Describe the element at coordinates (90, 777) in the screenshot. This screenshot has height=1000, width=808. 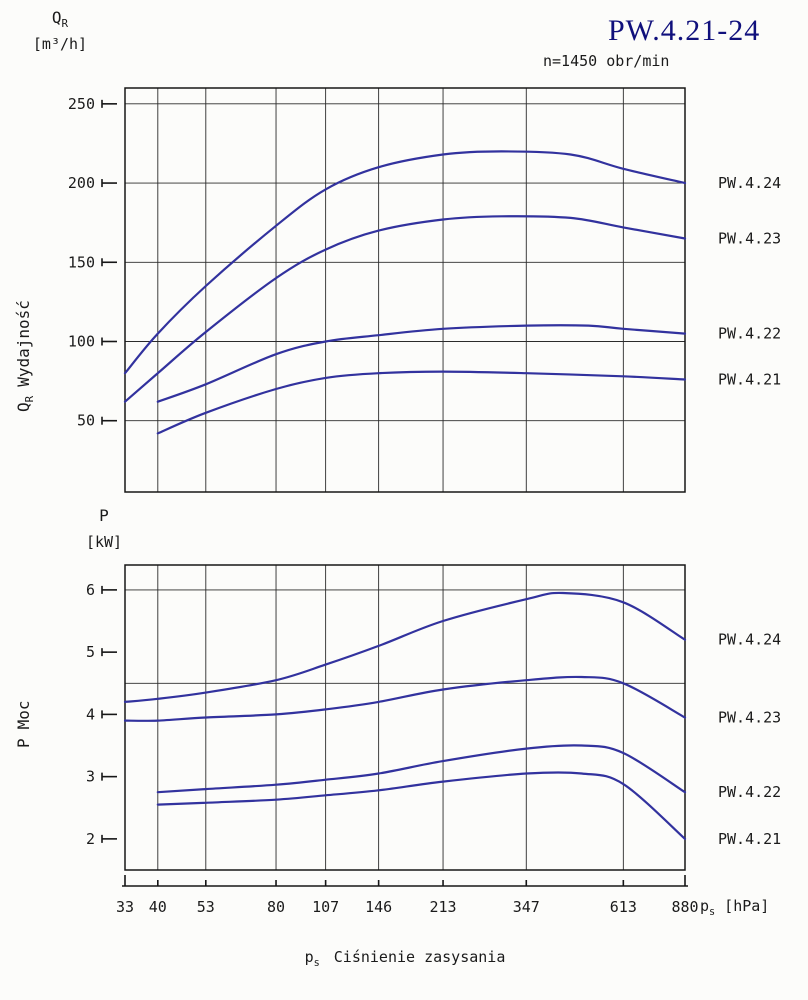
I see `y-tick-label: 3` at that location.